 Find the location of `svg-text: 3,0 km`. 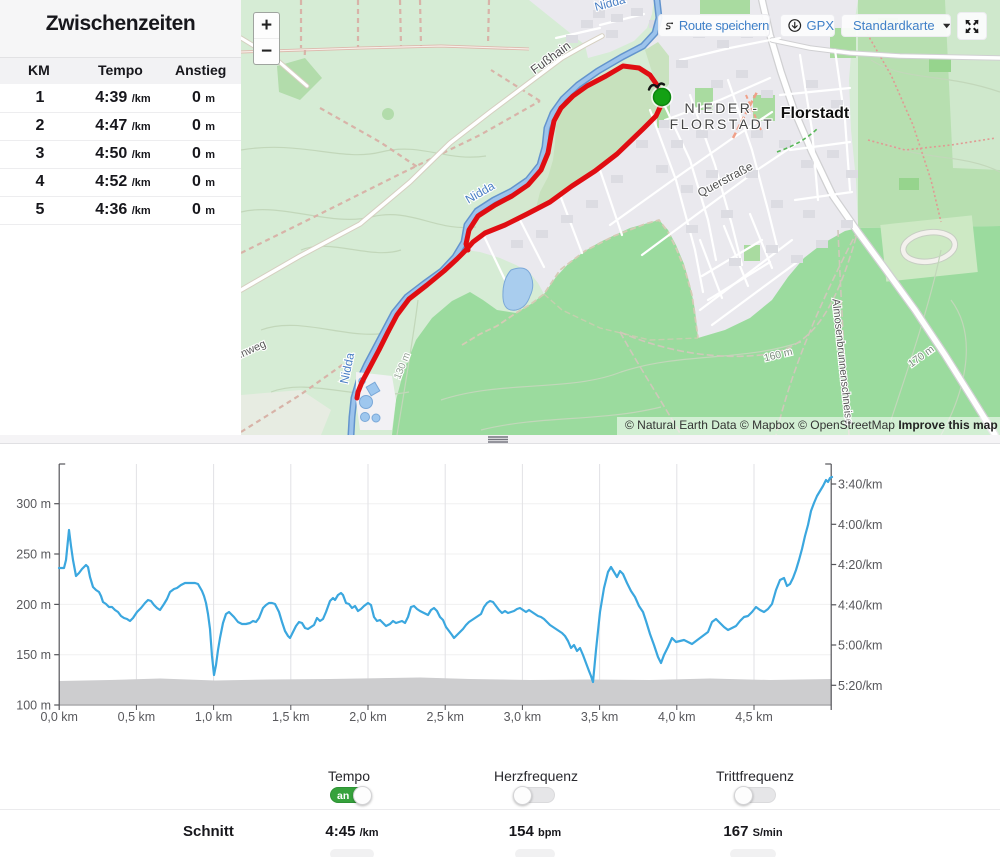

svg-text: 3,0 km is located at coordinates (523, 717).